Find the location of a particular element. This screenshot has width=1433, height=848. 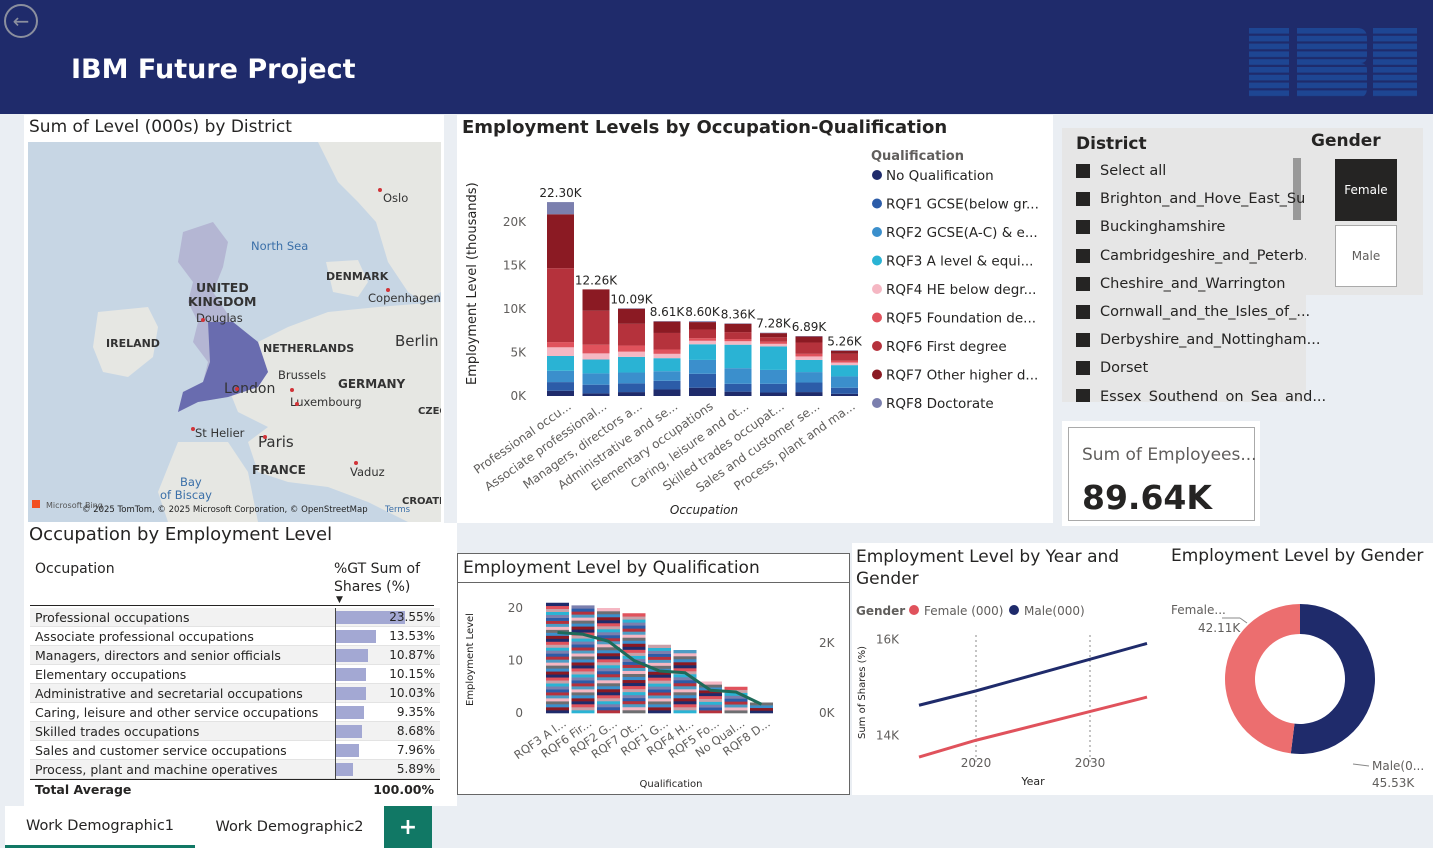

ibm-logo: IBM is located at coordinates (1333, 63).